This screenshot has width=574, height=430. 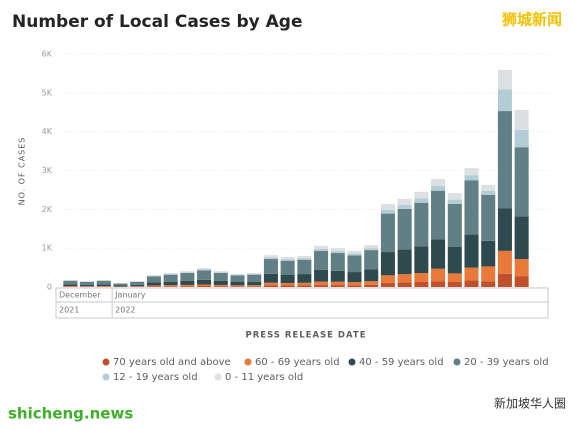 What do you see at coordinates (297, 362) in the screenshot?
I see `legend-label: 60 - 69 years old` at bounding box center [297, 362].